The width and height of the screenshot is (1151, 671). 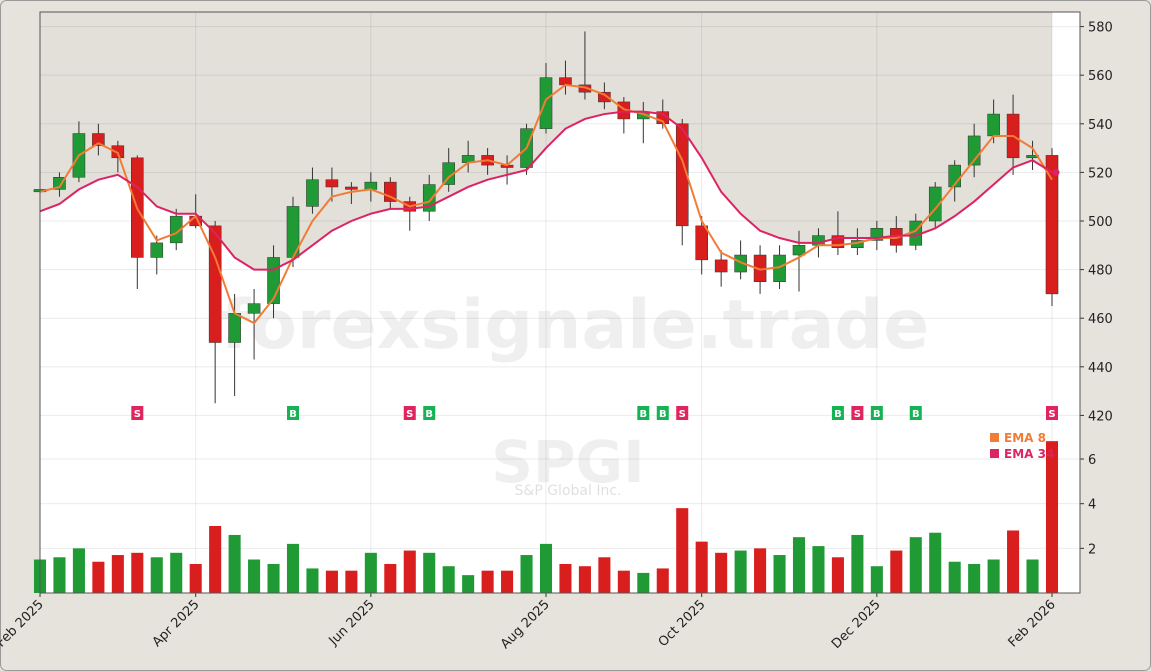 What do you see at coordinates (1100, 416) in the screenshot?
I see `y-tick-label: 420` at bounding box center [1100, 416].